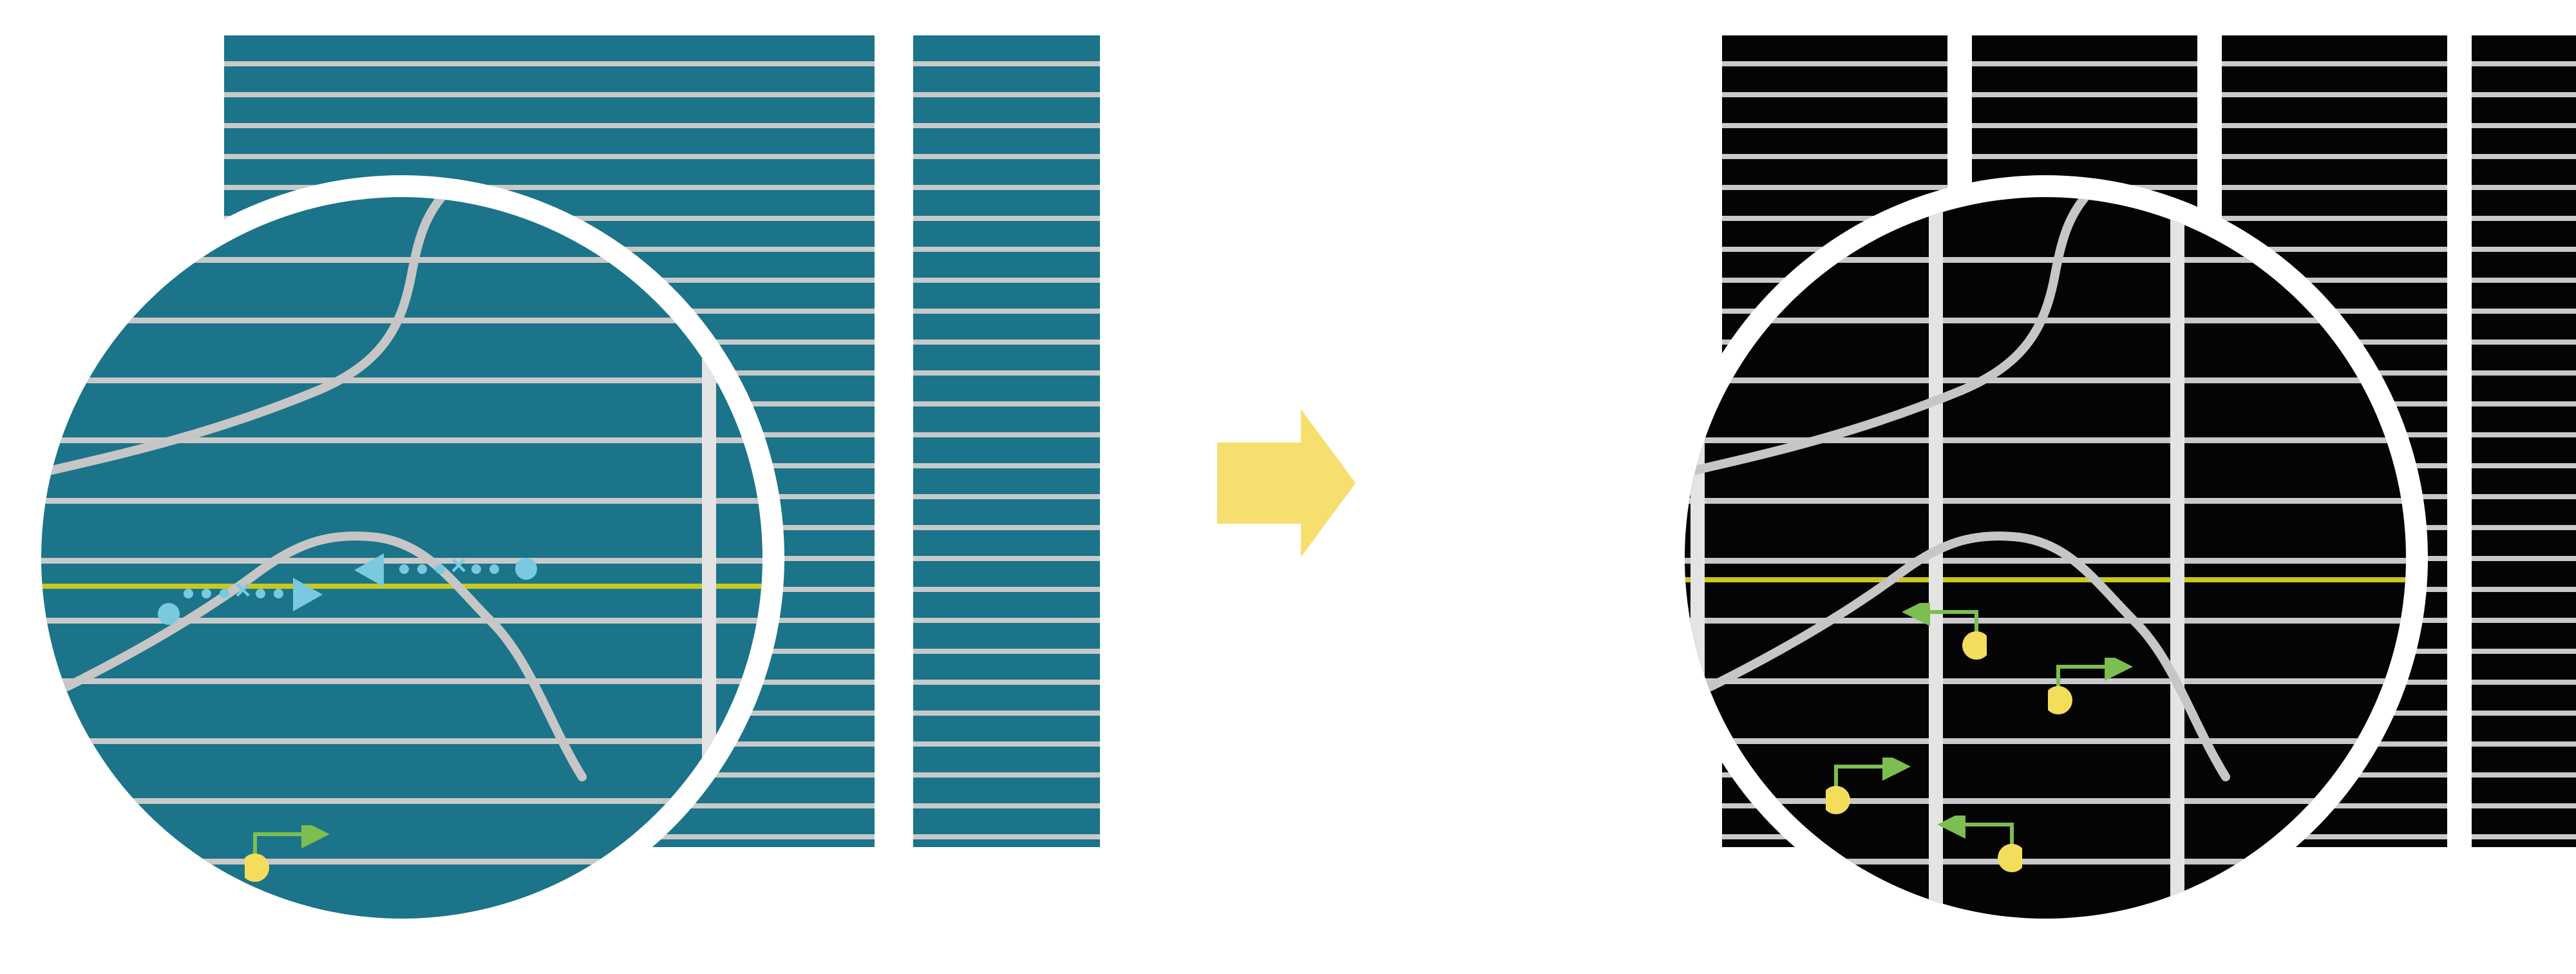 This screenshot has width=2576, height=974. I want to click on road-curves, so click(314, 489).